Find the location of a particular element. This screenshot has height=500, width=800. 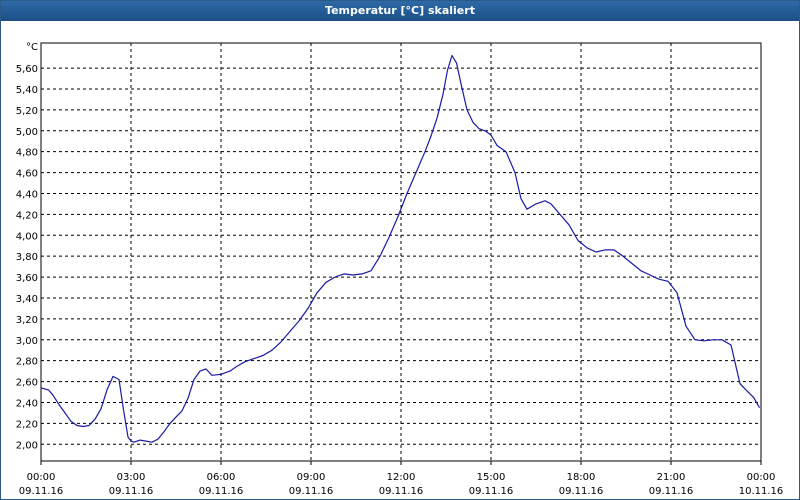

y-tick-label: 4,20 is located at coordinates (27, 215).